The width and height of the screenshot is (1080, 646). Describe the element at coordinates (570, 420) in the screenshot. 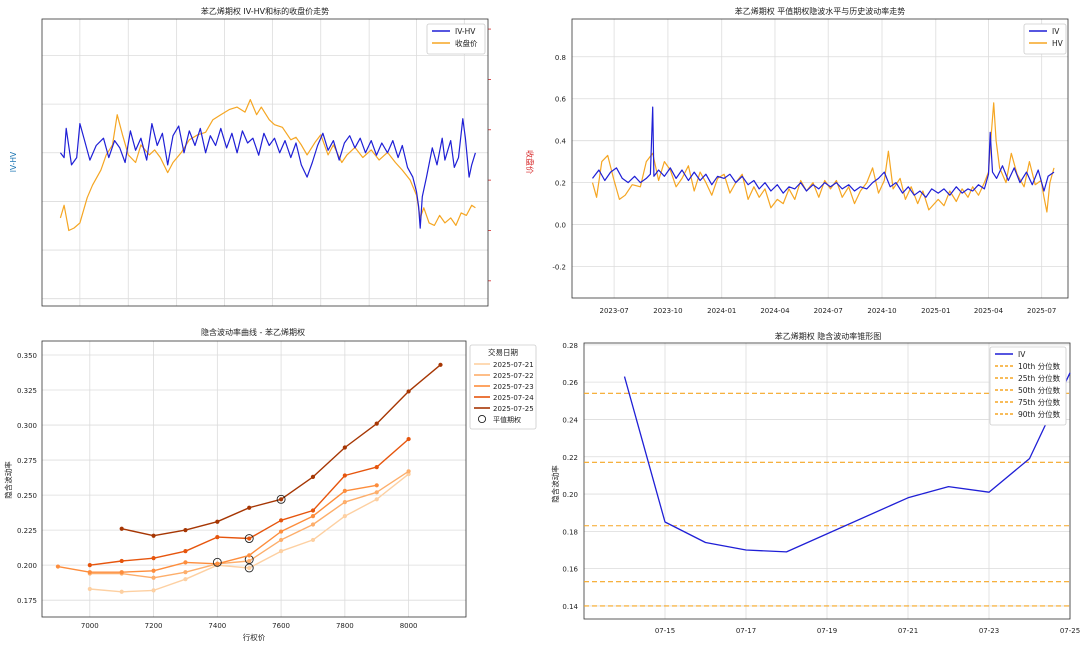

I see `y-tick-label: 0.24` at that location.